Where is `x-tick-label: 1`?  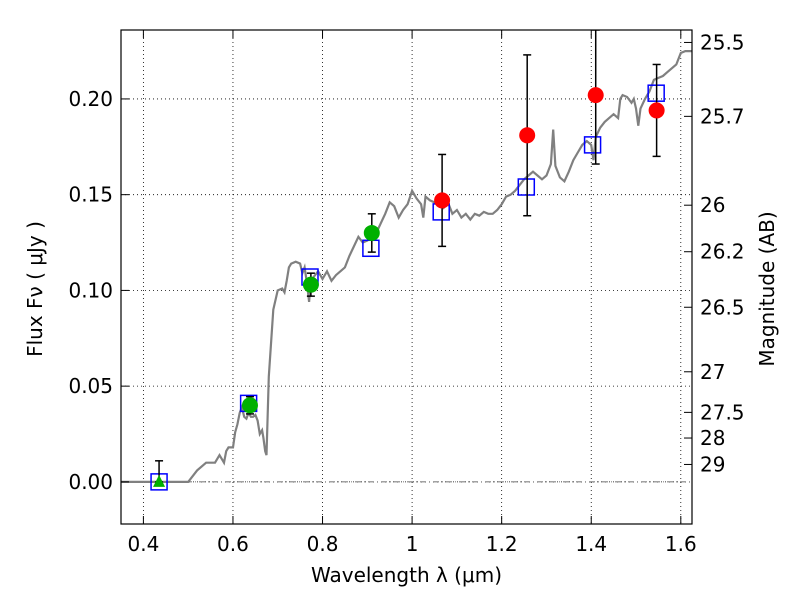
x-tick-label: 1 is located at coordinates (412, 544).